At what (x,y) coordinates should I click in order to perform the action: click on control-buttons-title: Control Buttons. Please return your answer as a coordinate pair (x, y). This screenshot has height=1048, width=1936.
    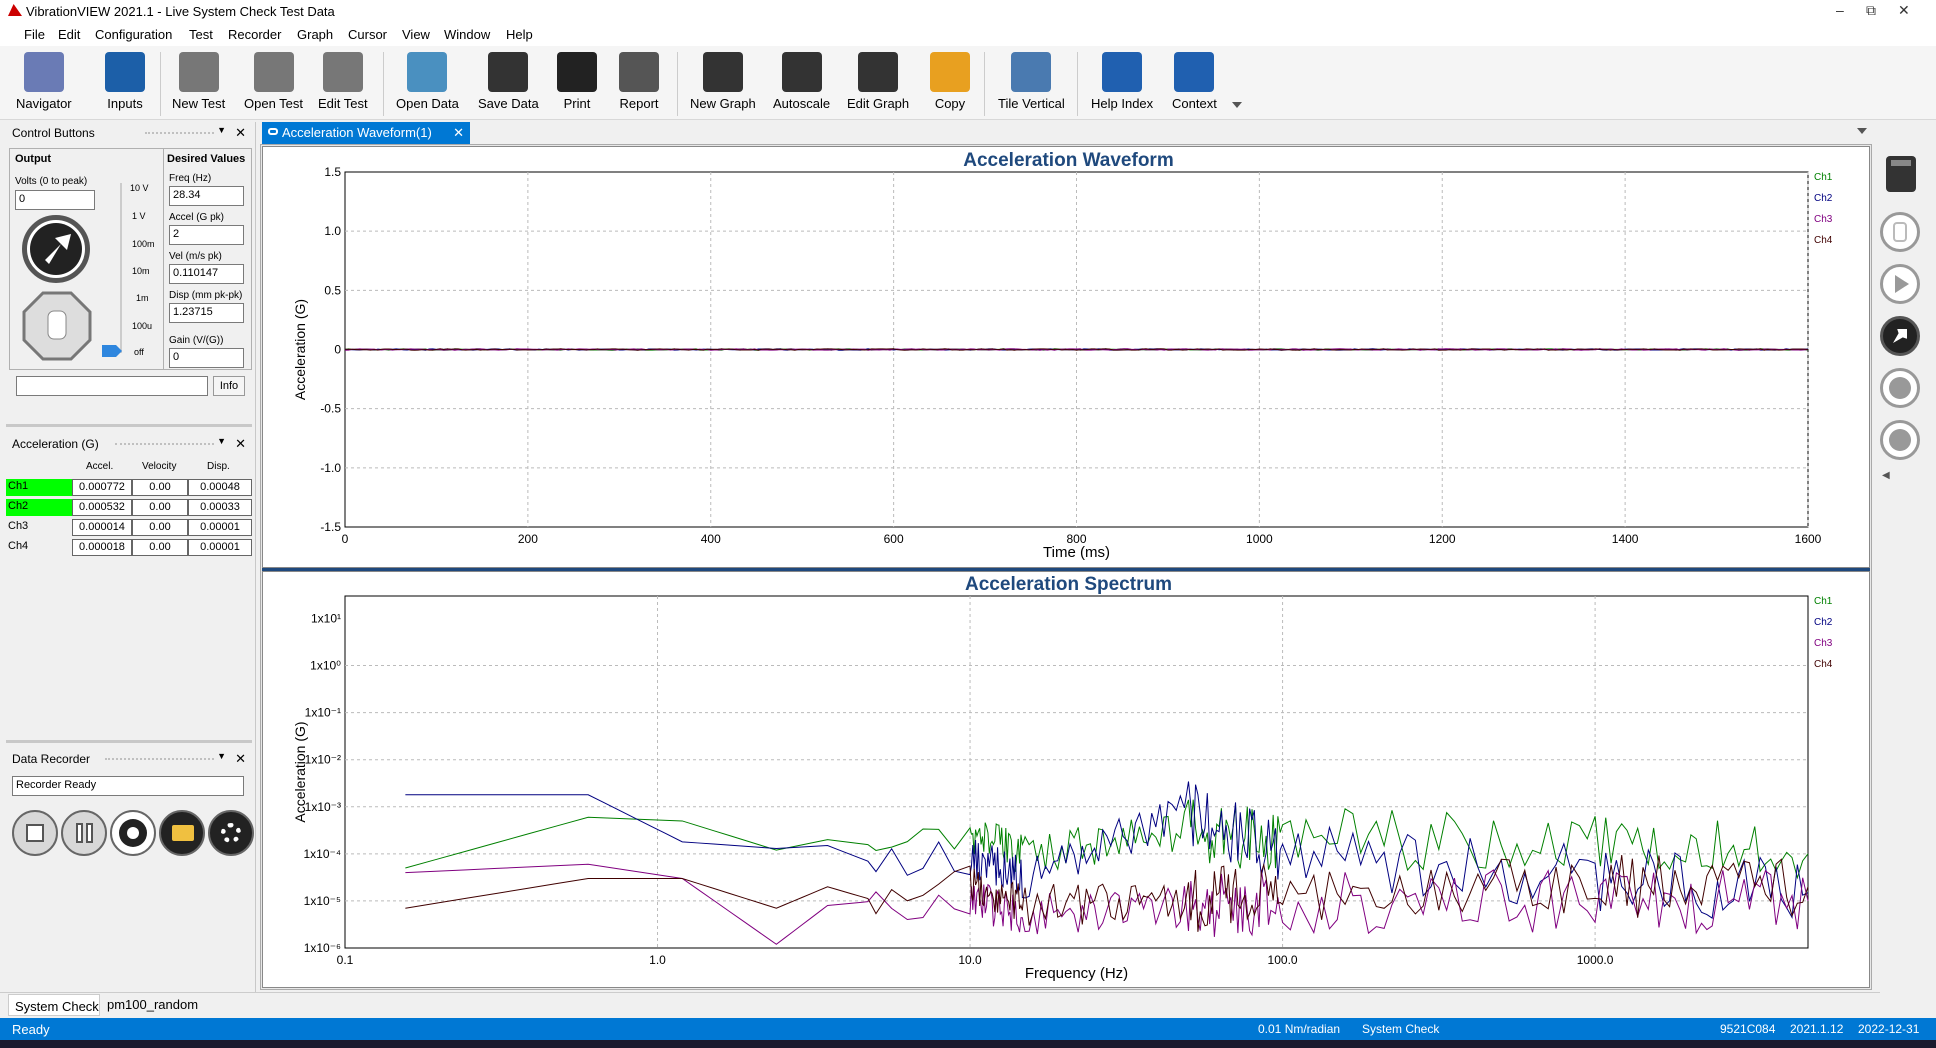
    Looking at the image, I should click on (53, 133).